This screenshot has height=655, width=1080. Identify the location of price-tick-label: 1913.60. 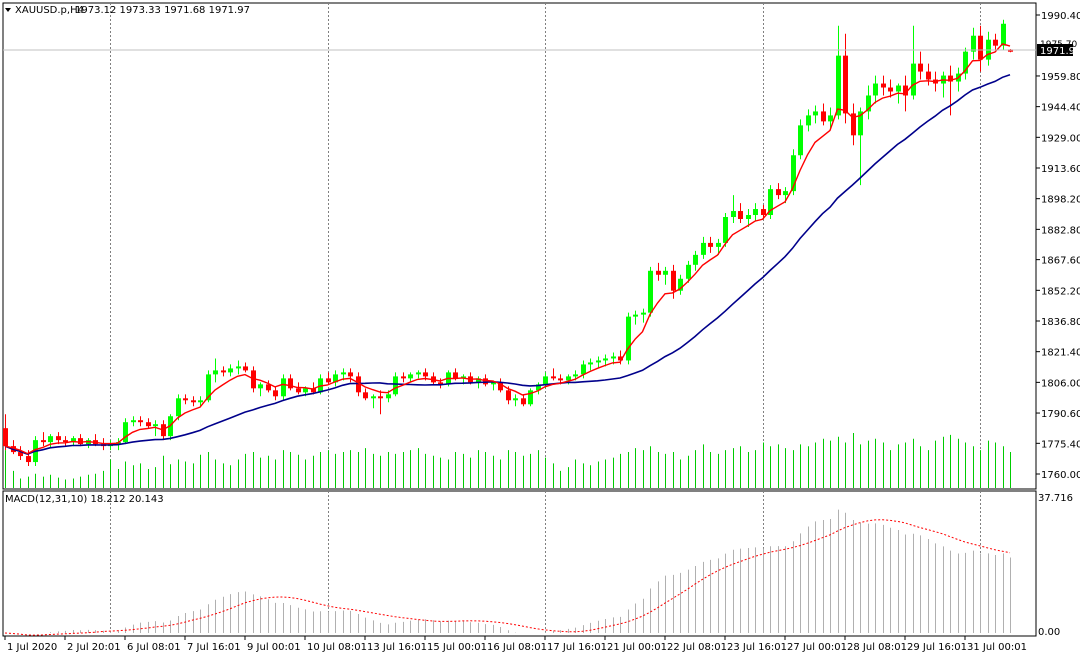
(1060, 169).